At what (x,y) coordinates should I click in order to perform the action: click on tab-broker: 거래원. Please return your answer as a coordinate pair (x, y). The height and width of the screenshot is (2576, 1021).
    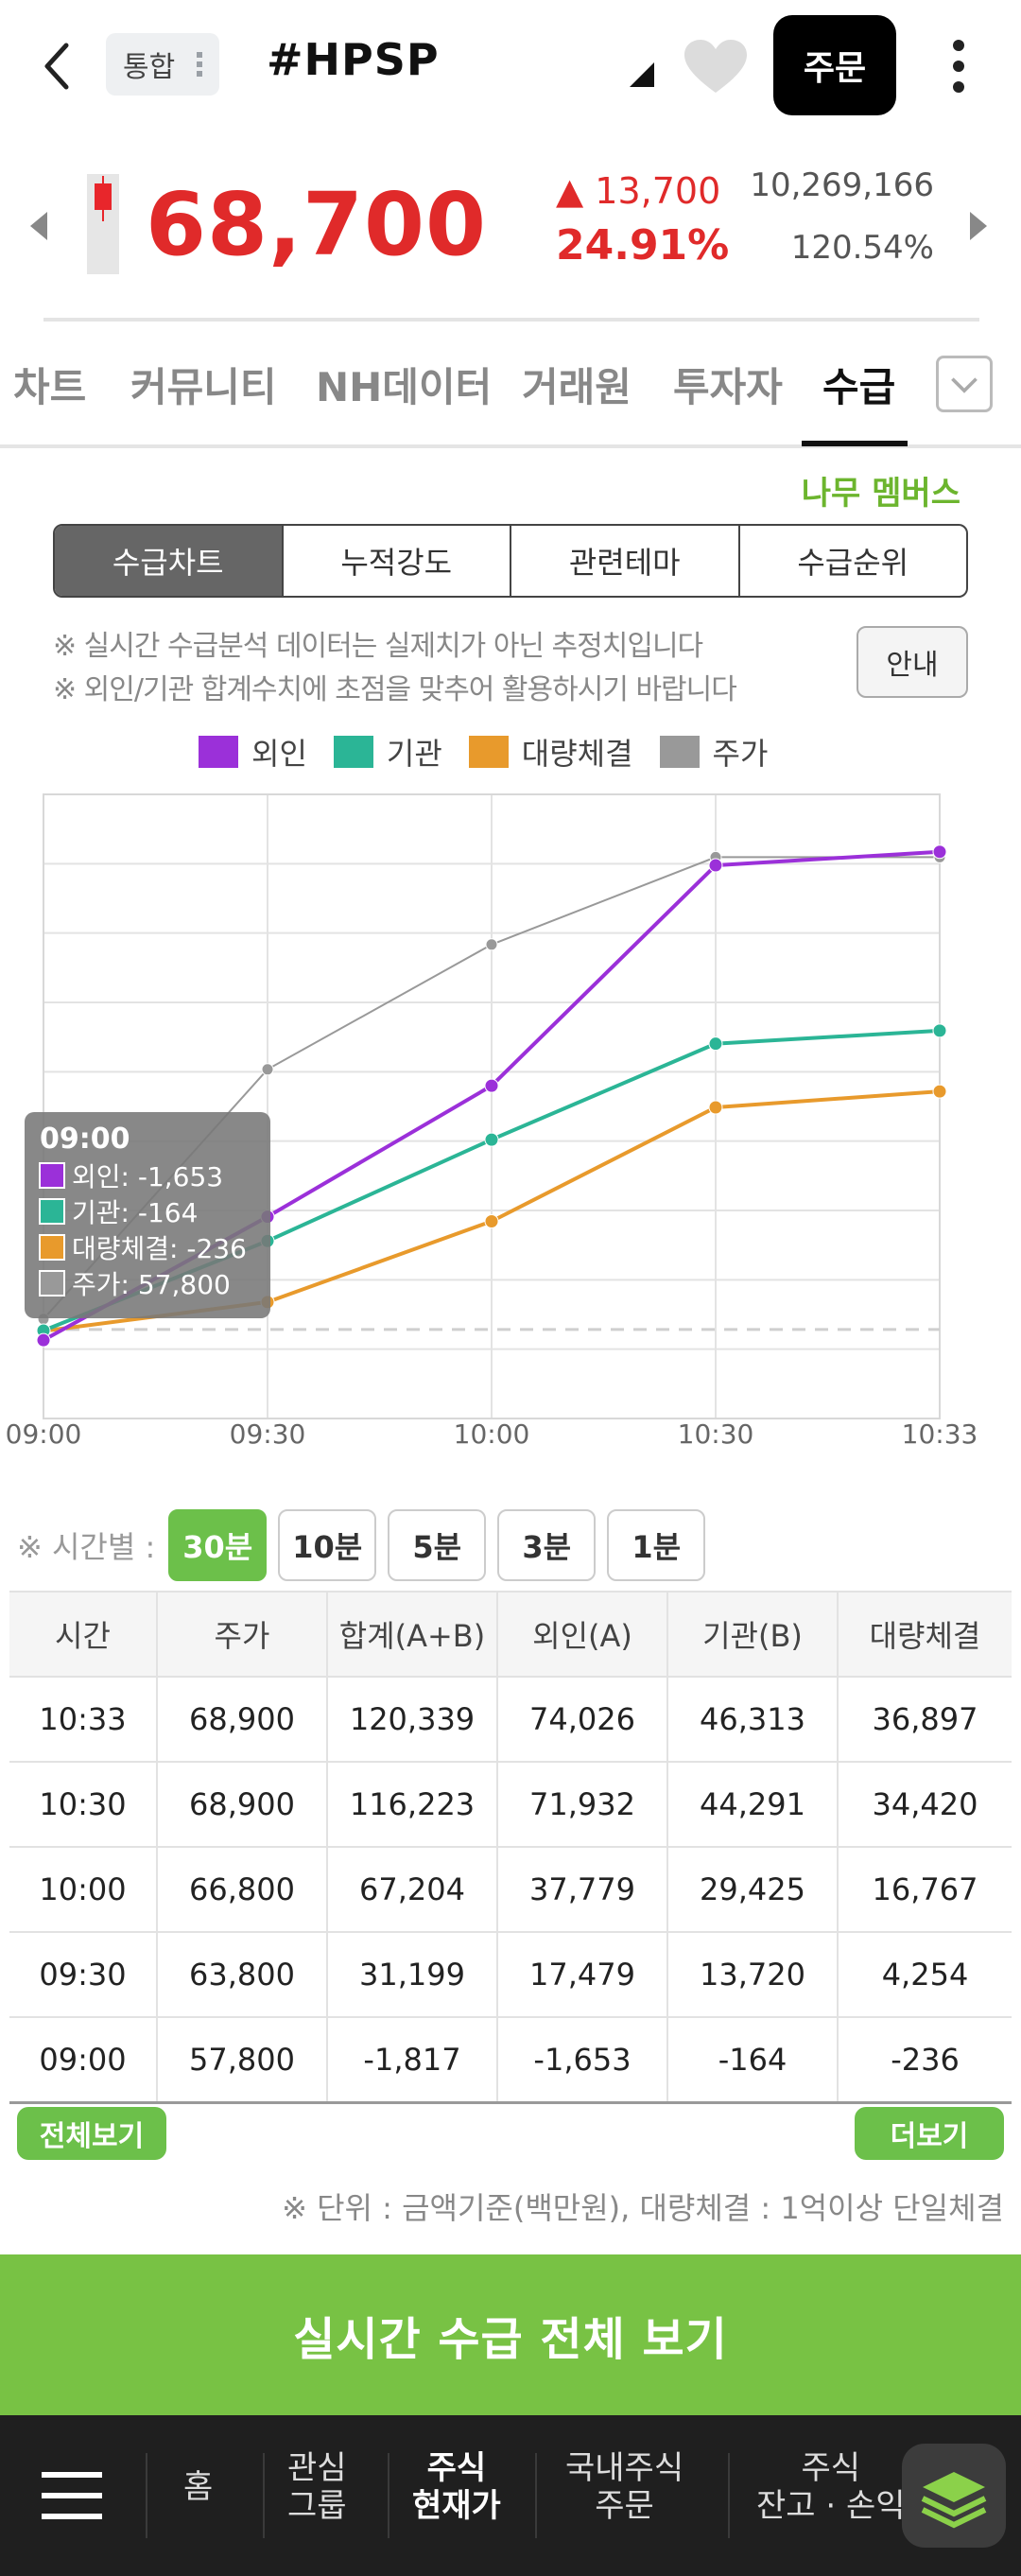
    Looking at the image, I should click on (577, 387).